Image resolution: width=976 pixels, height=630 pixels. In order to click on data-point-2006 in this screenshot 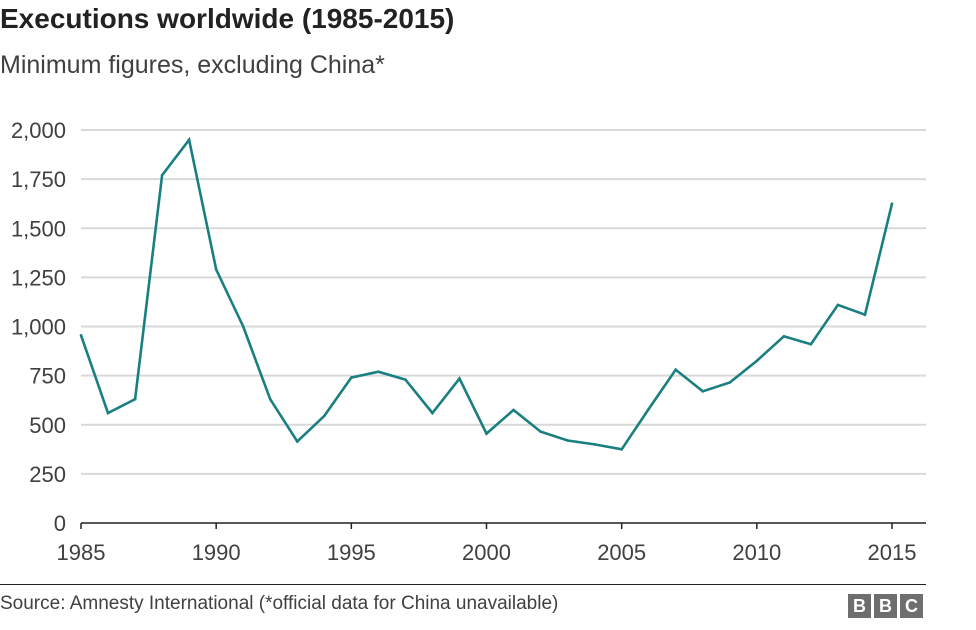, I will do `click(648, 409)`.